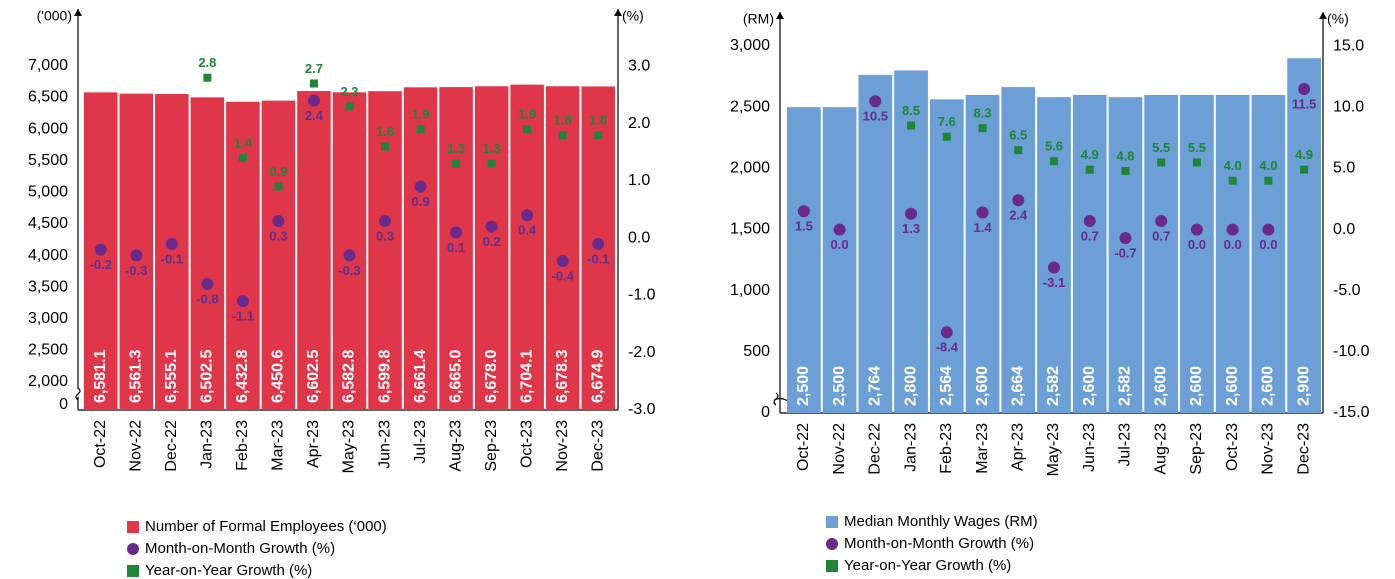 The image size is (1395, 579). Describe the element at coordinates (1304, 103) in the screenshot. I see `point-label: 11.5` at that location.